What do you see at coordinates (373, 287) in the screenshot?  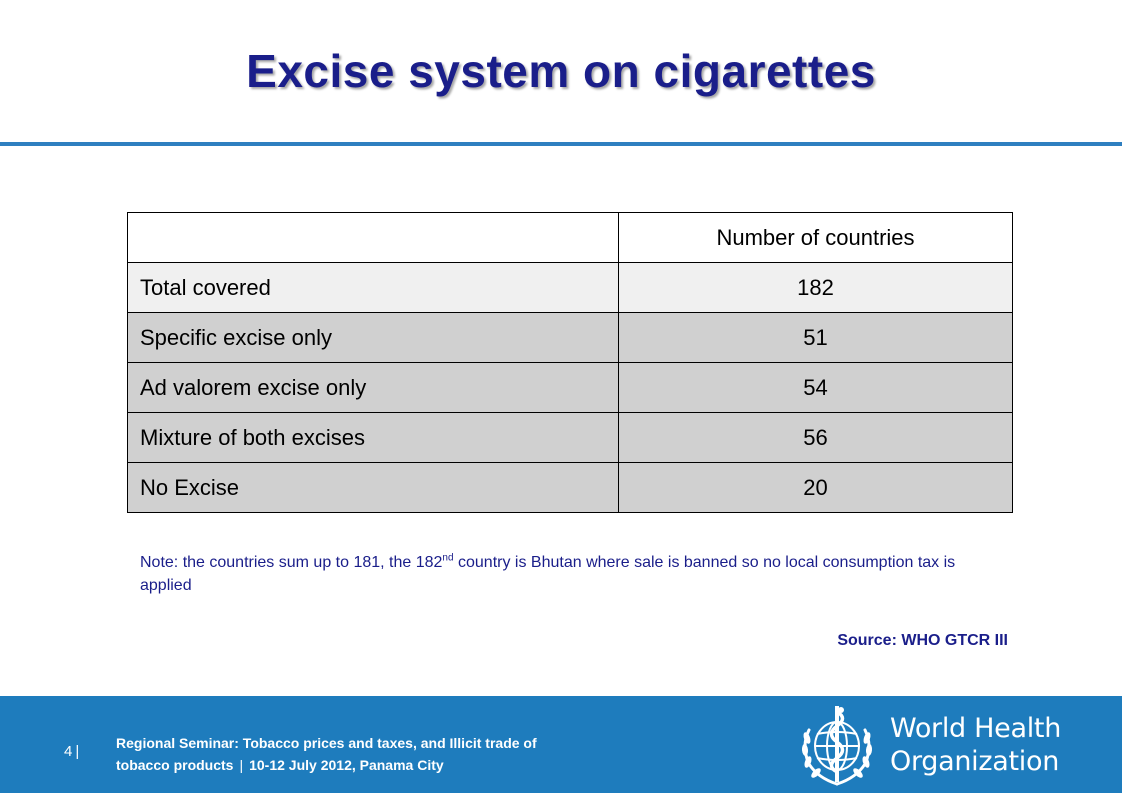 I see `row-label: Total covered` at bounding box center [373, 287].